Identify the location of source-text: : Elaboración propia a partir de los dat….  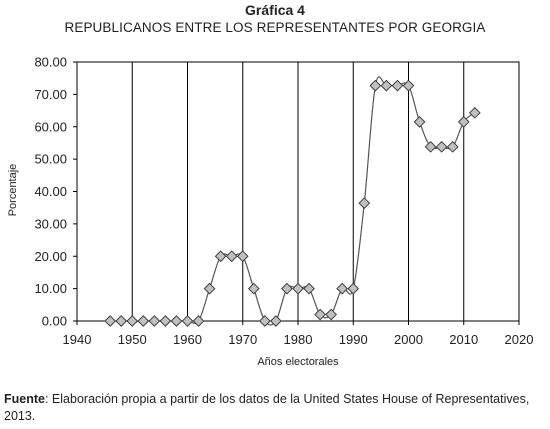
(267, 407).